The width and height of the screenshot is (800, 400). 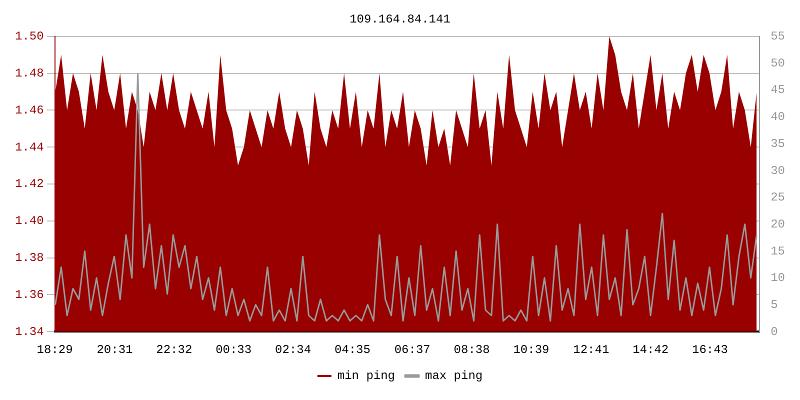 I want to click on y2-tick-label: 15, so click(x=778, y=251).